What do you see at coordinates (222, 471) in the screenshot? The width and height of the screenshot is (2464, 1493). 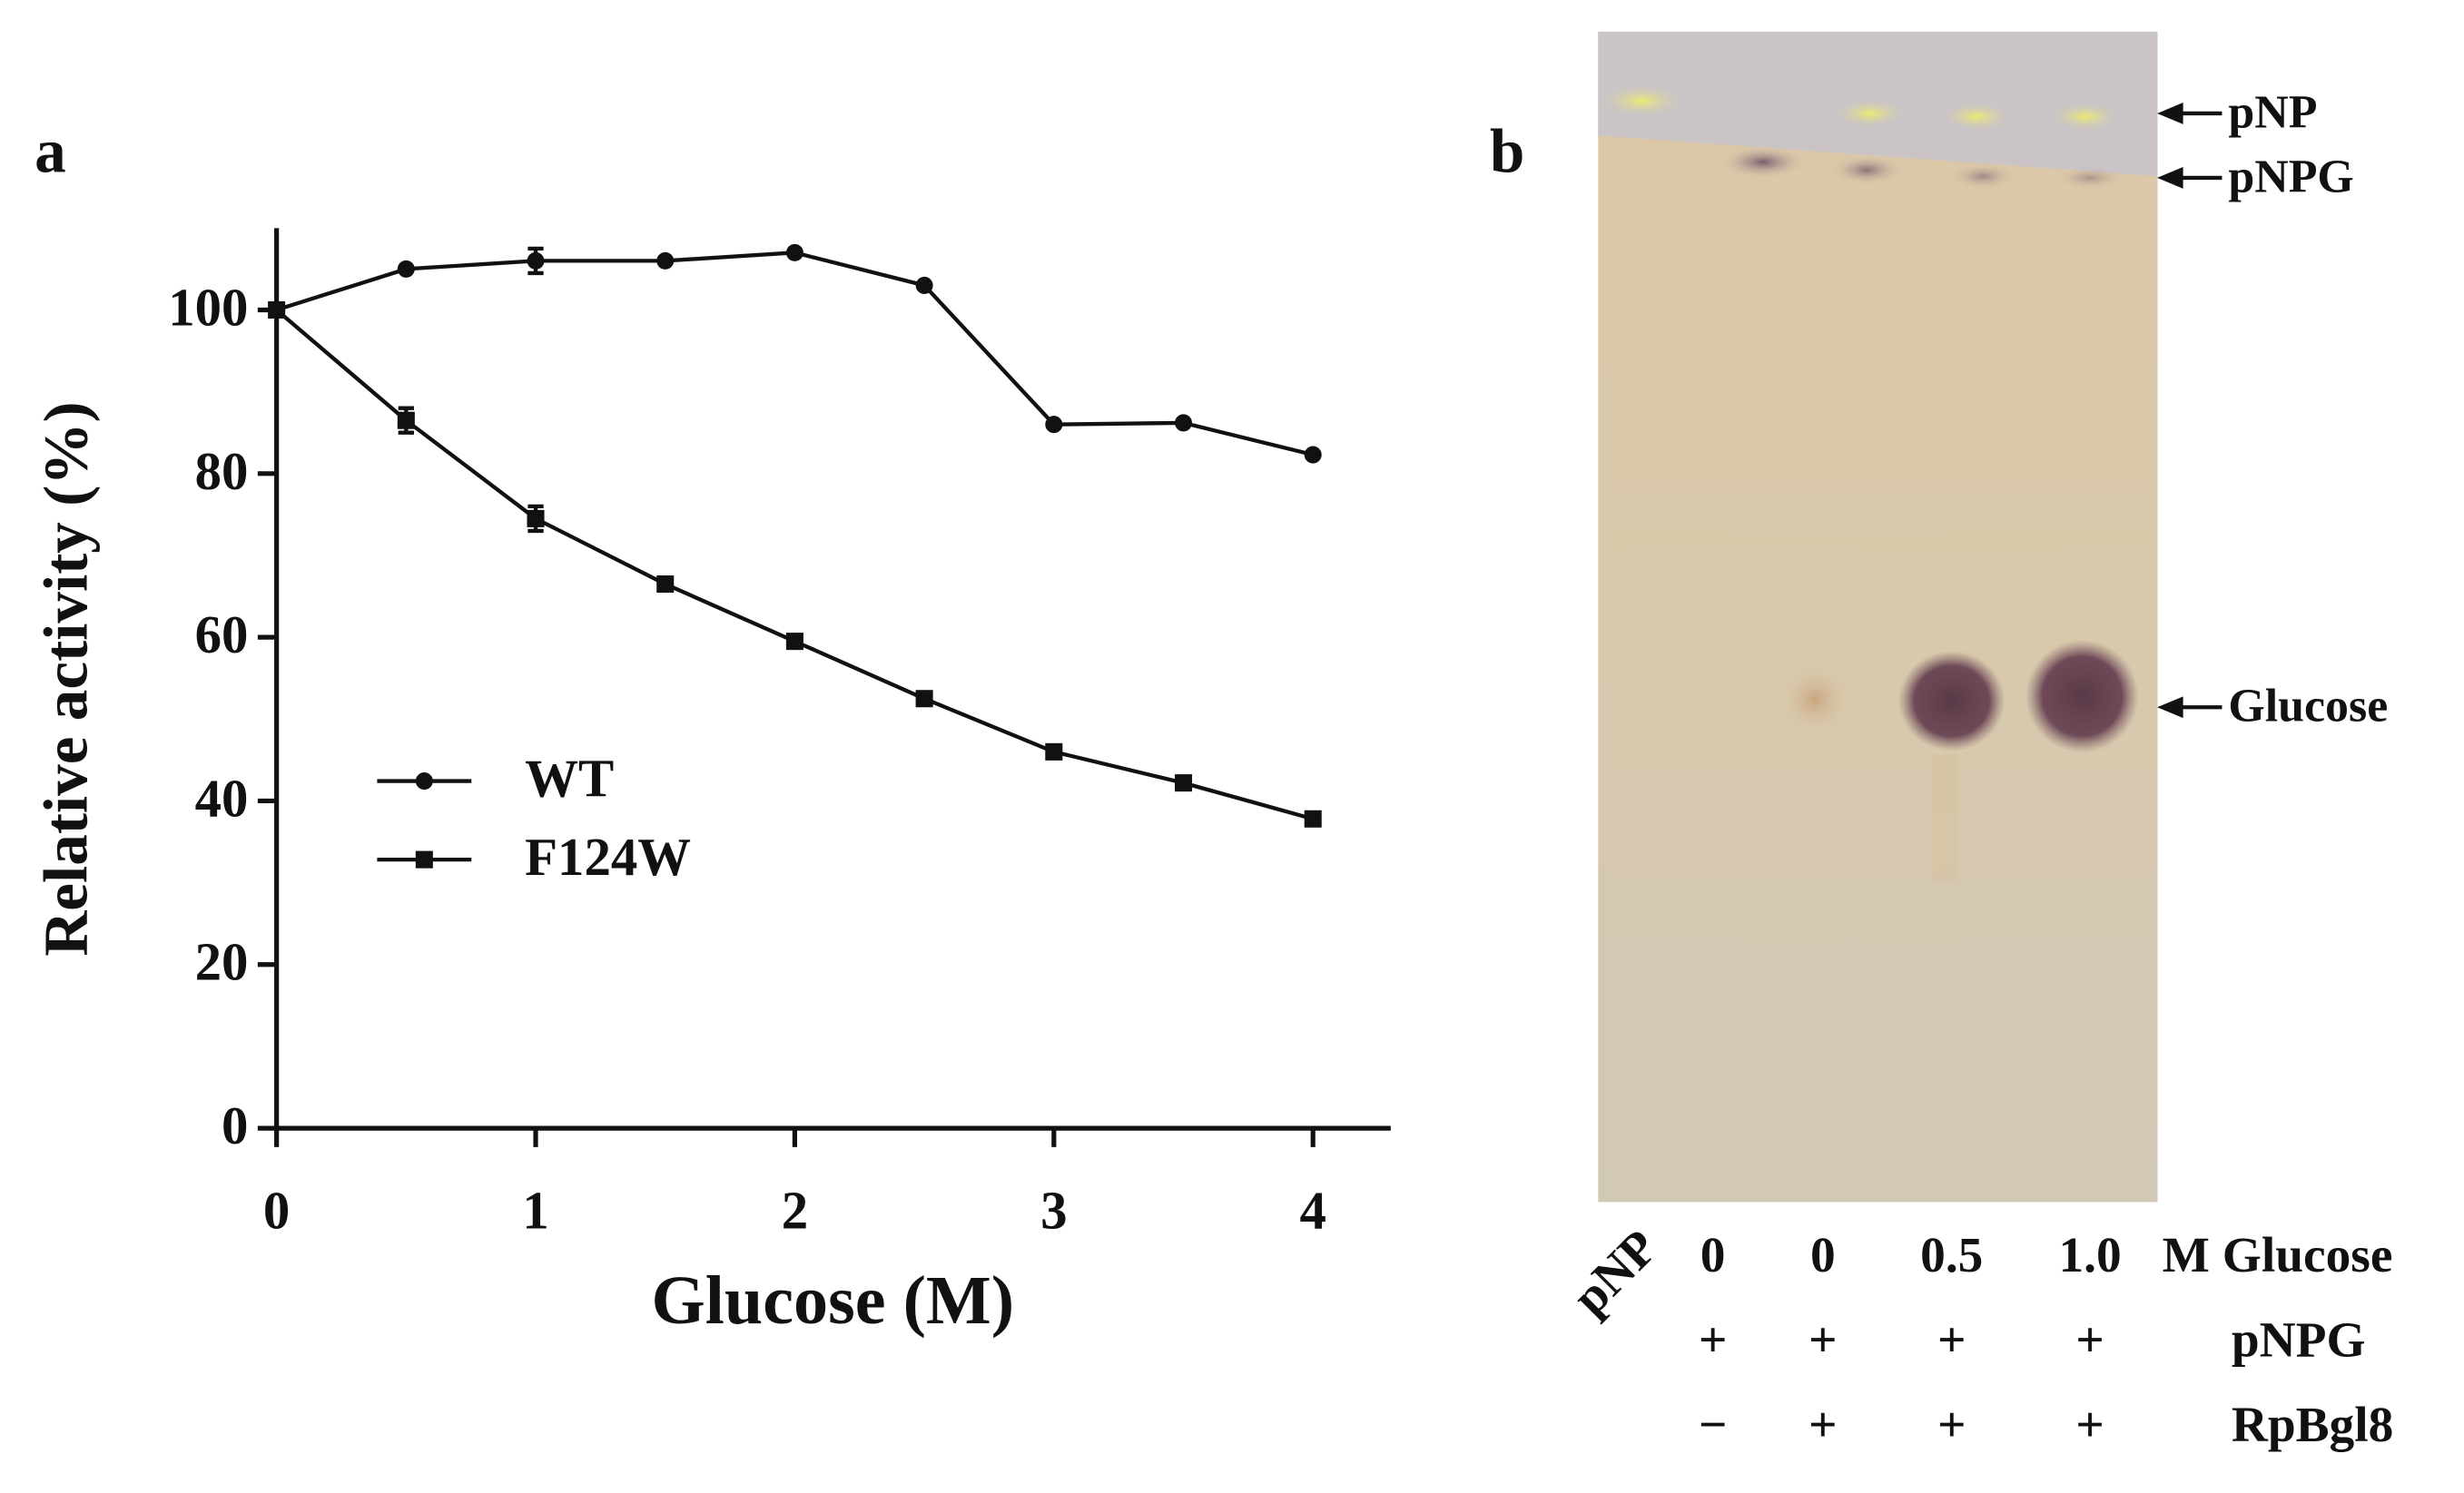 I see `y-tick-label: 80` at bounding box center [222, 471].